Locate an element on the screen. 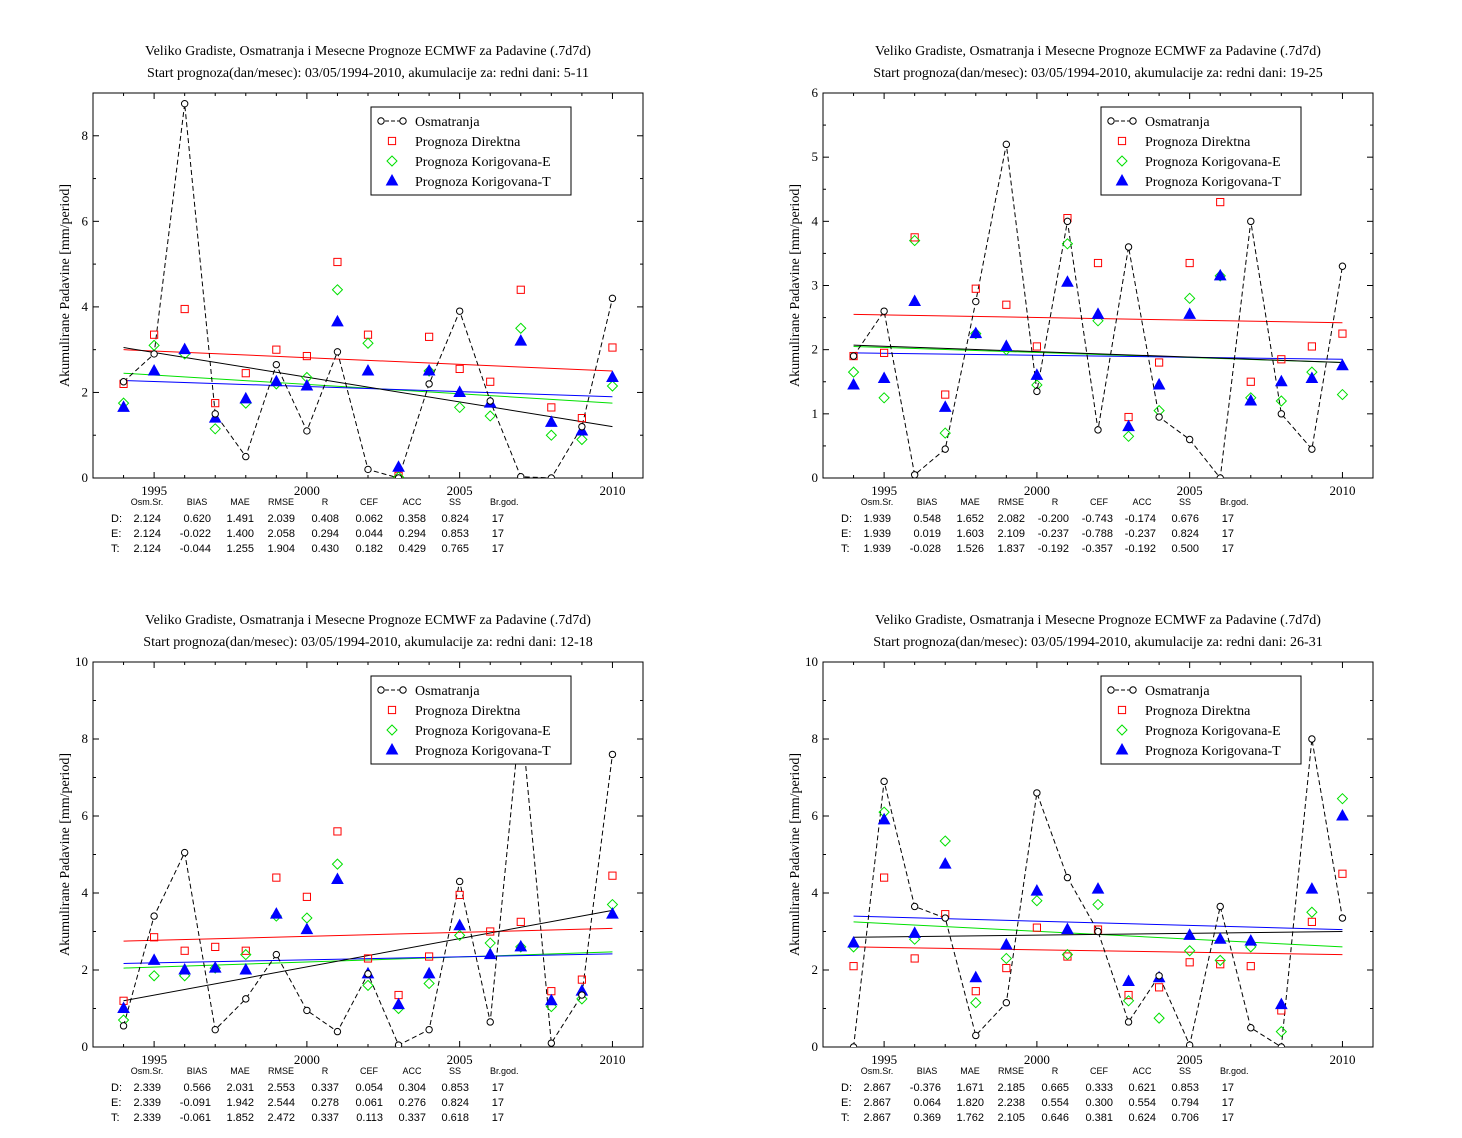  y-tick-label: 4 is located at coordinates (815, 892).